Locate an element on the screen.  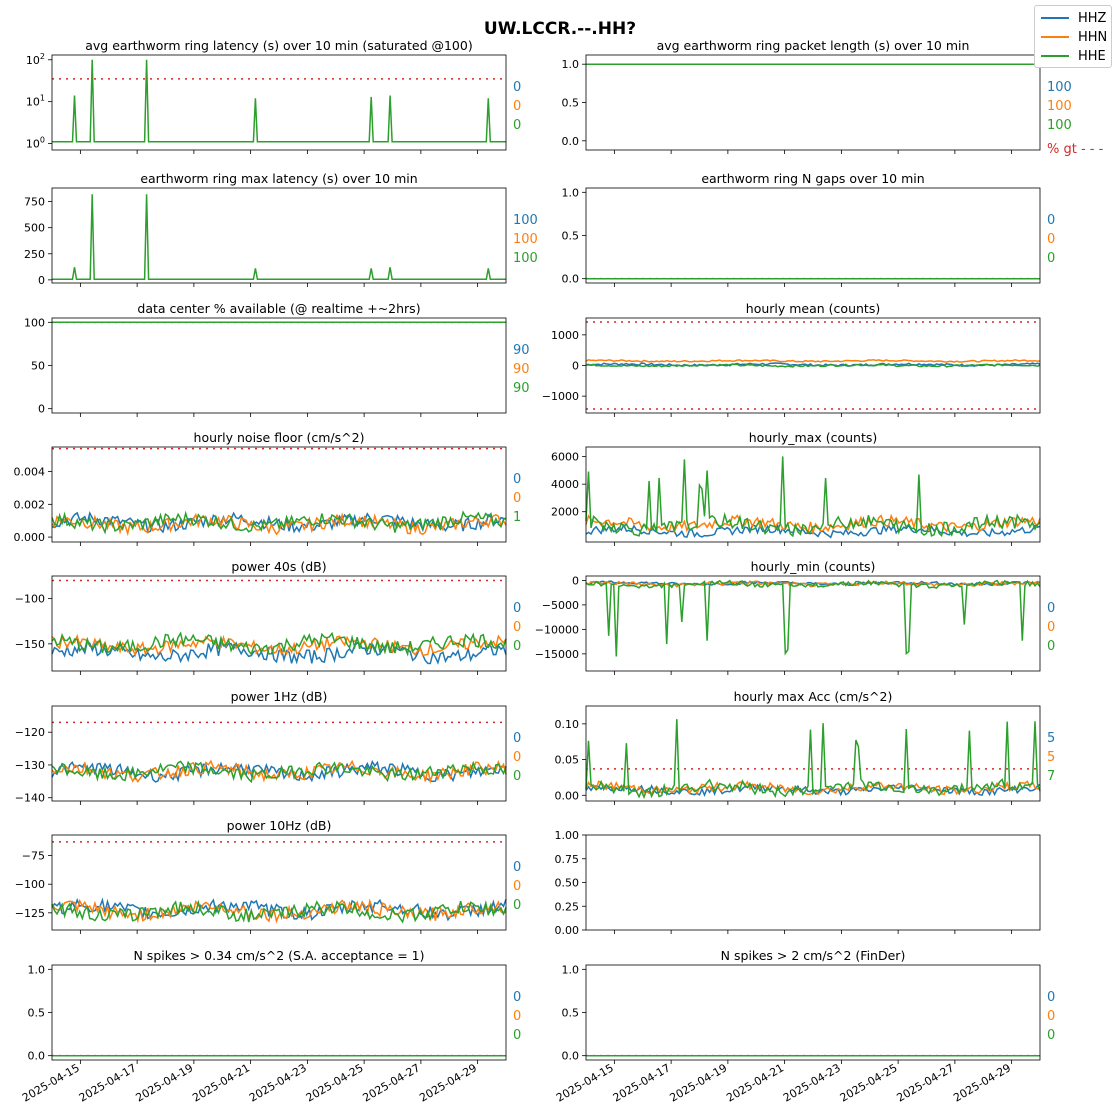
y-tick-label: −15000 is located at coordinates (557, 654).